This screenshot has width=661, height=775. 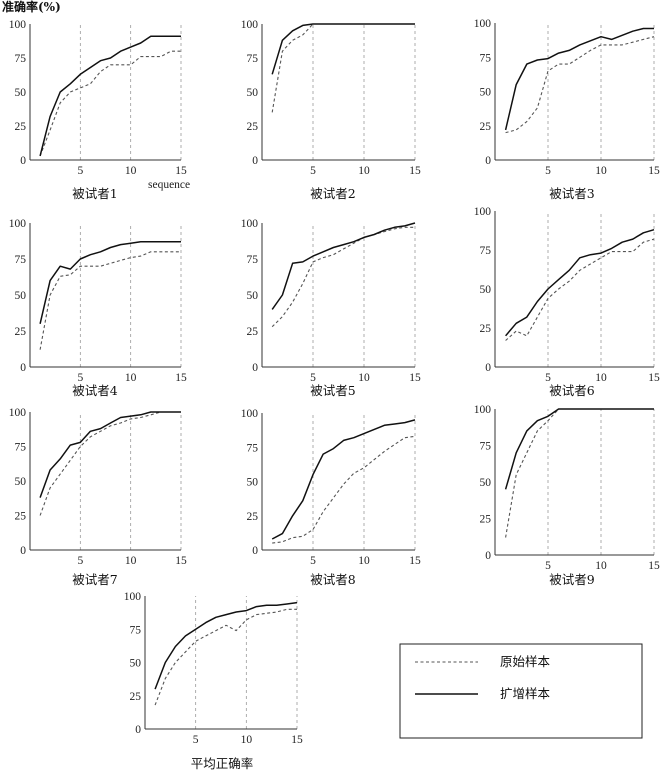 I want to click on legend-augmented-label: 扩增样本, so click(x=525, y=693).